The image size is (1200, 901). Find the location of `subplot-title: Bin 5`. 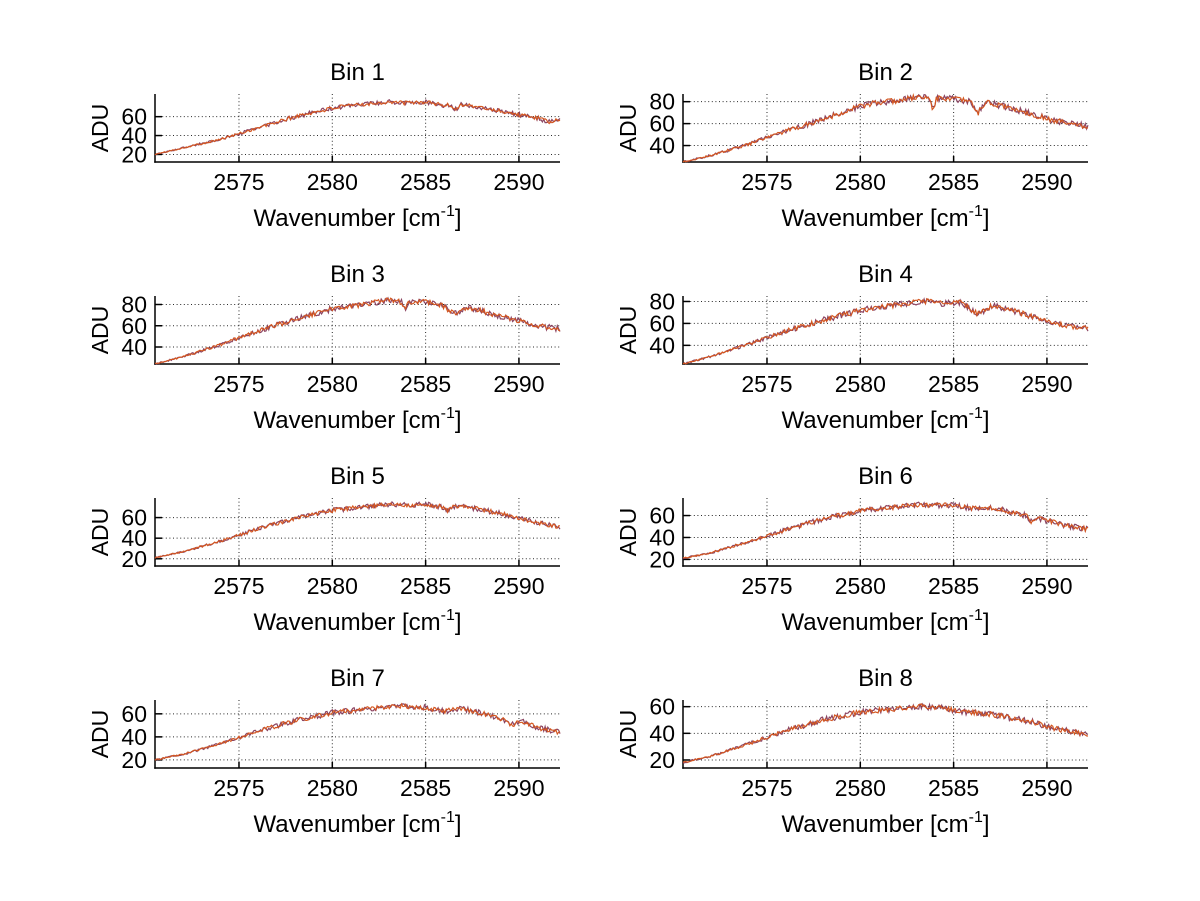

subplot-title: Bin 5 is located at coordinates (357, 476).